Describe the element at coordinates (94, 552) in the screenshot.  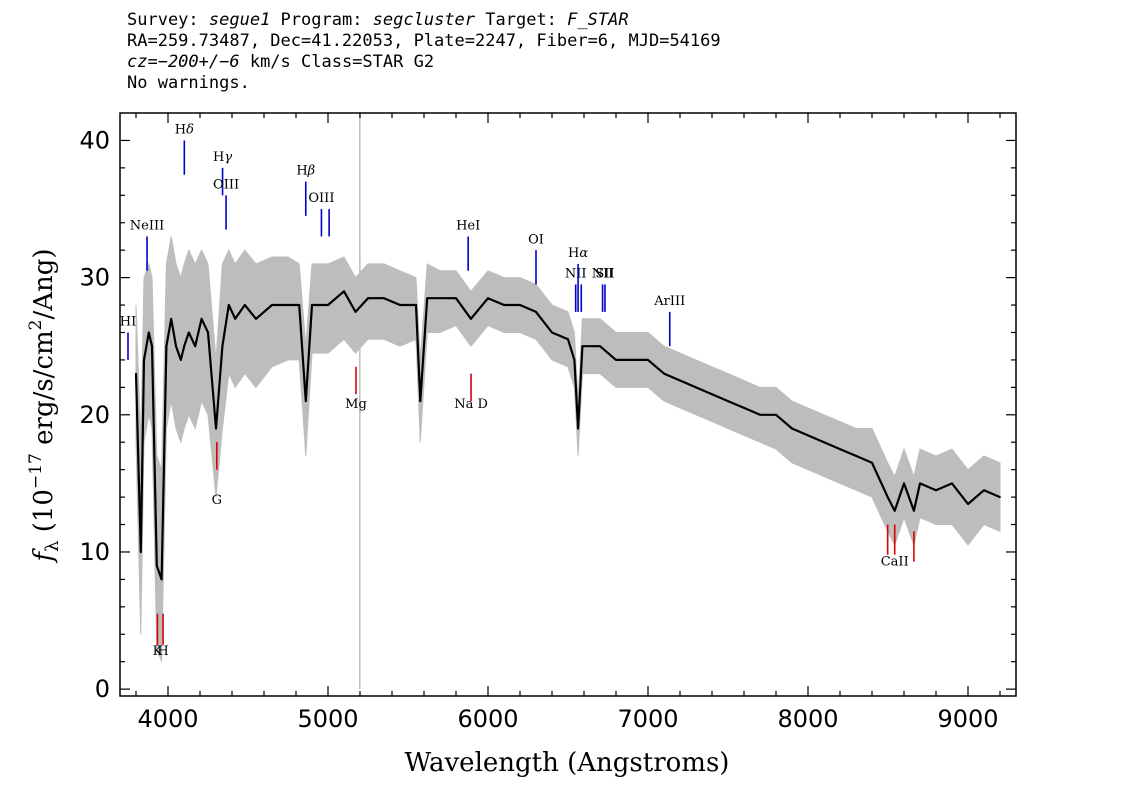
I see `y-tick-label: 10` at that location.